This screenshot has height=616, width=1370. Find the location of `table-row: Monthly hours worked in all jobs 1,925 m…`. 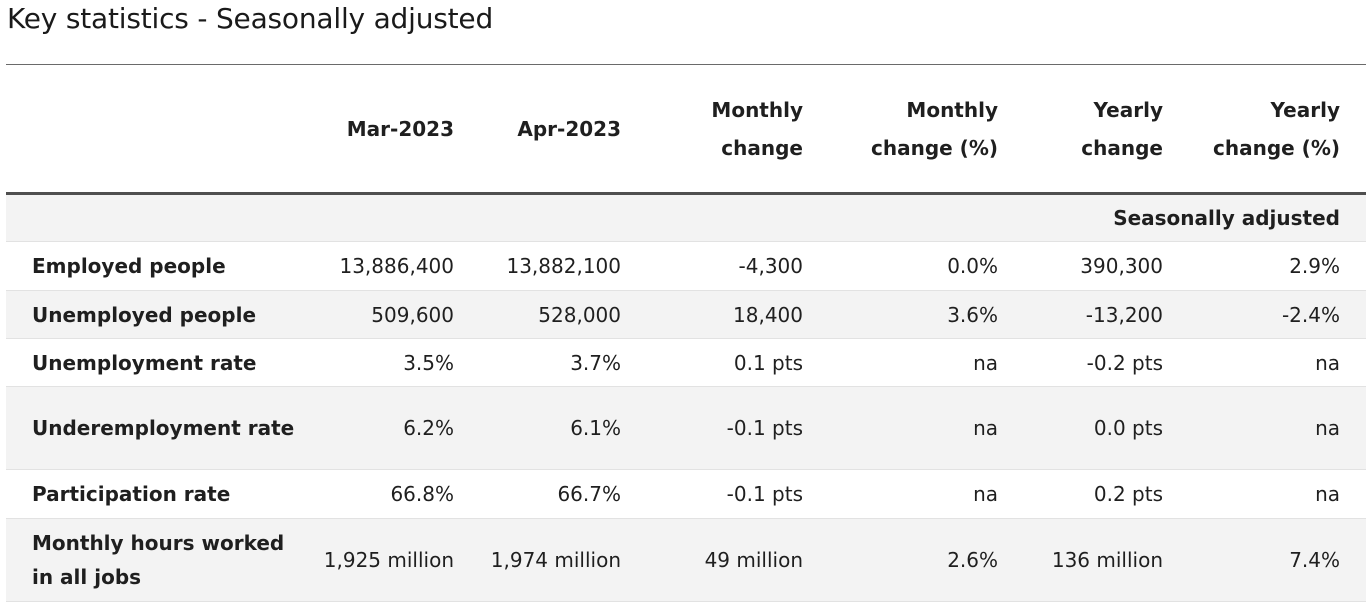

table-row: Monthly hours worked in all jobs 1,925 m… is located at coordinates (686, 560).